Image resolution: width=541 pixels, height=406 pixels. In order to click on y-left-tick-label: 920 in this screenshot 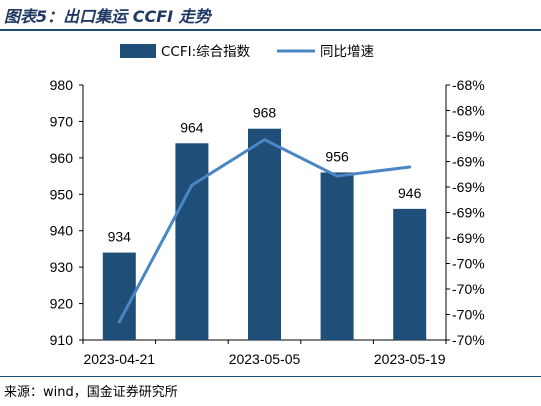, I will do `click(62, 304)`.